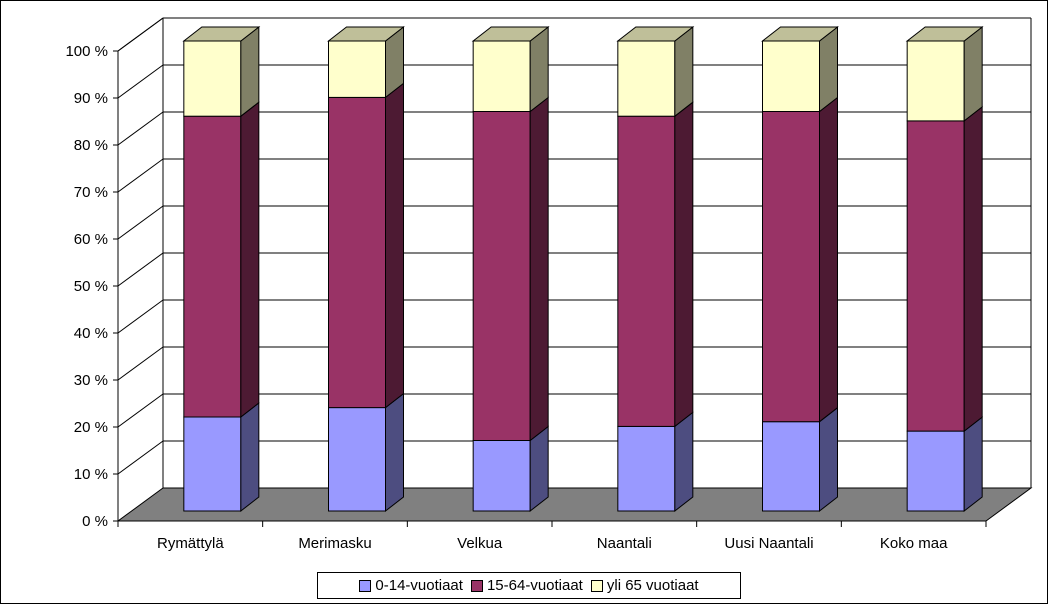 This screenshot has width=1048, height=604. What do you see at coordinates (86, 51) in the screenshot?
I see `y-tick-label: 100 %` at bounding box center [86, 51].